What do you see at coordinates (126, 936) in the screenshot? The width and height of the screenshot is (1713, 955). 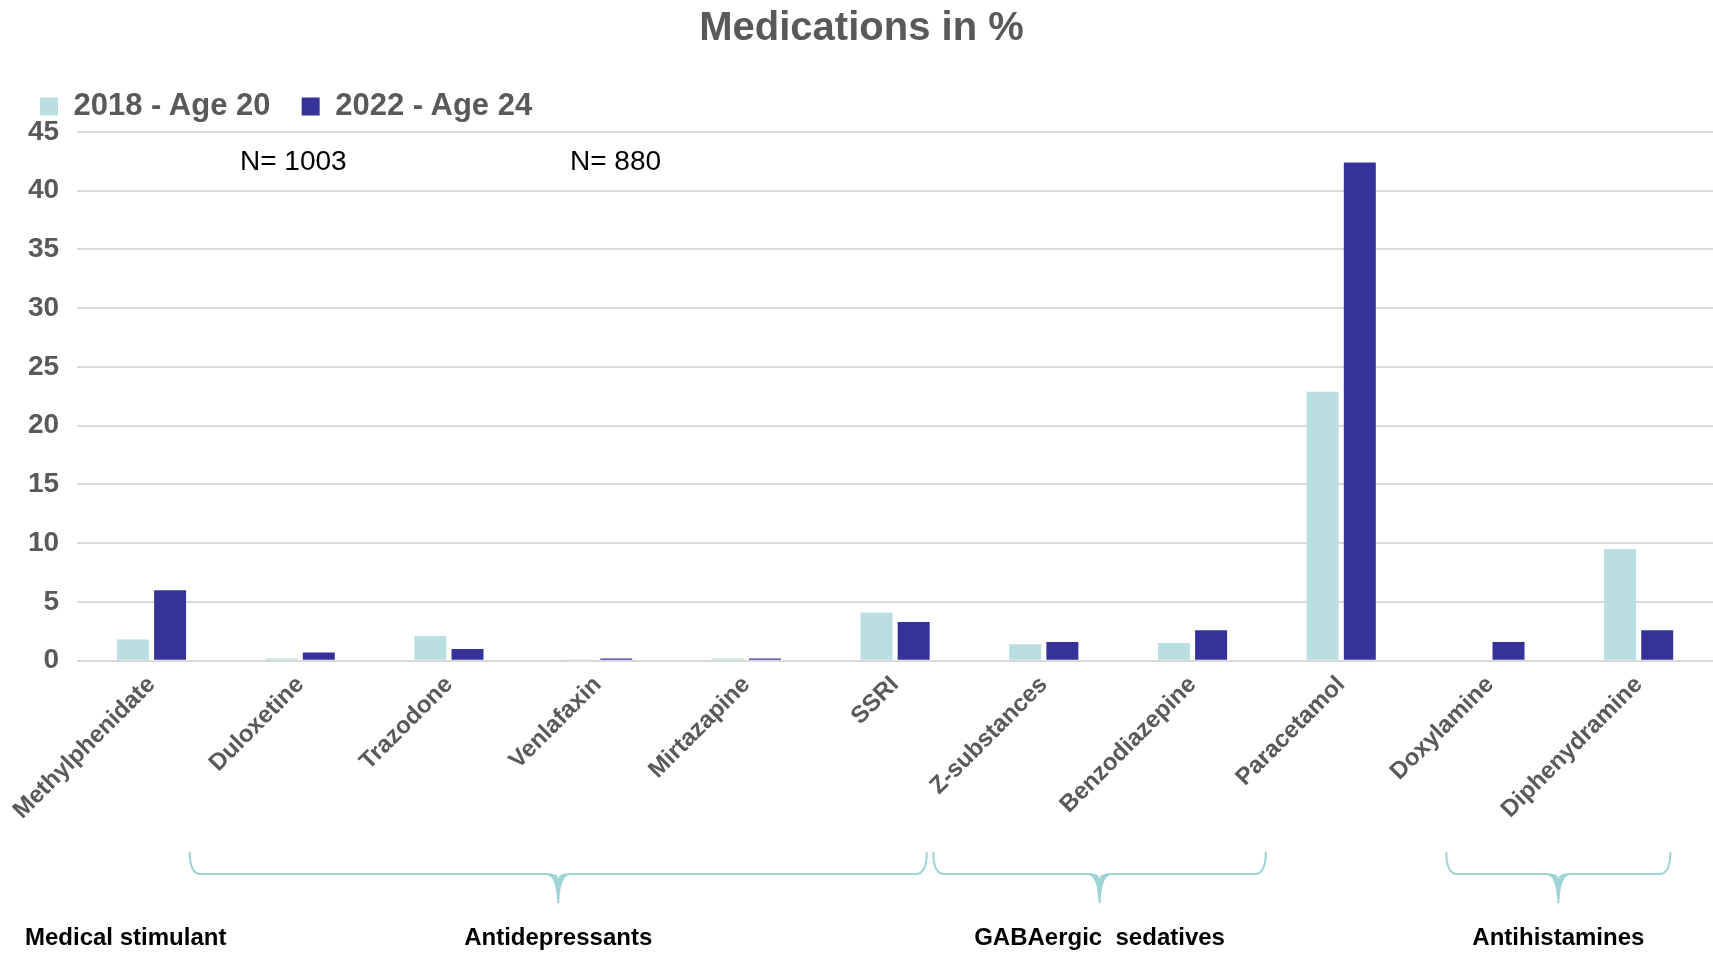 I see `text: Medical stimulant` at bounding box center [126, 936].